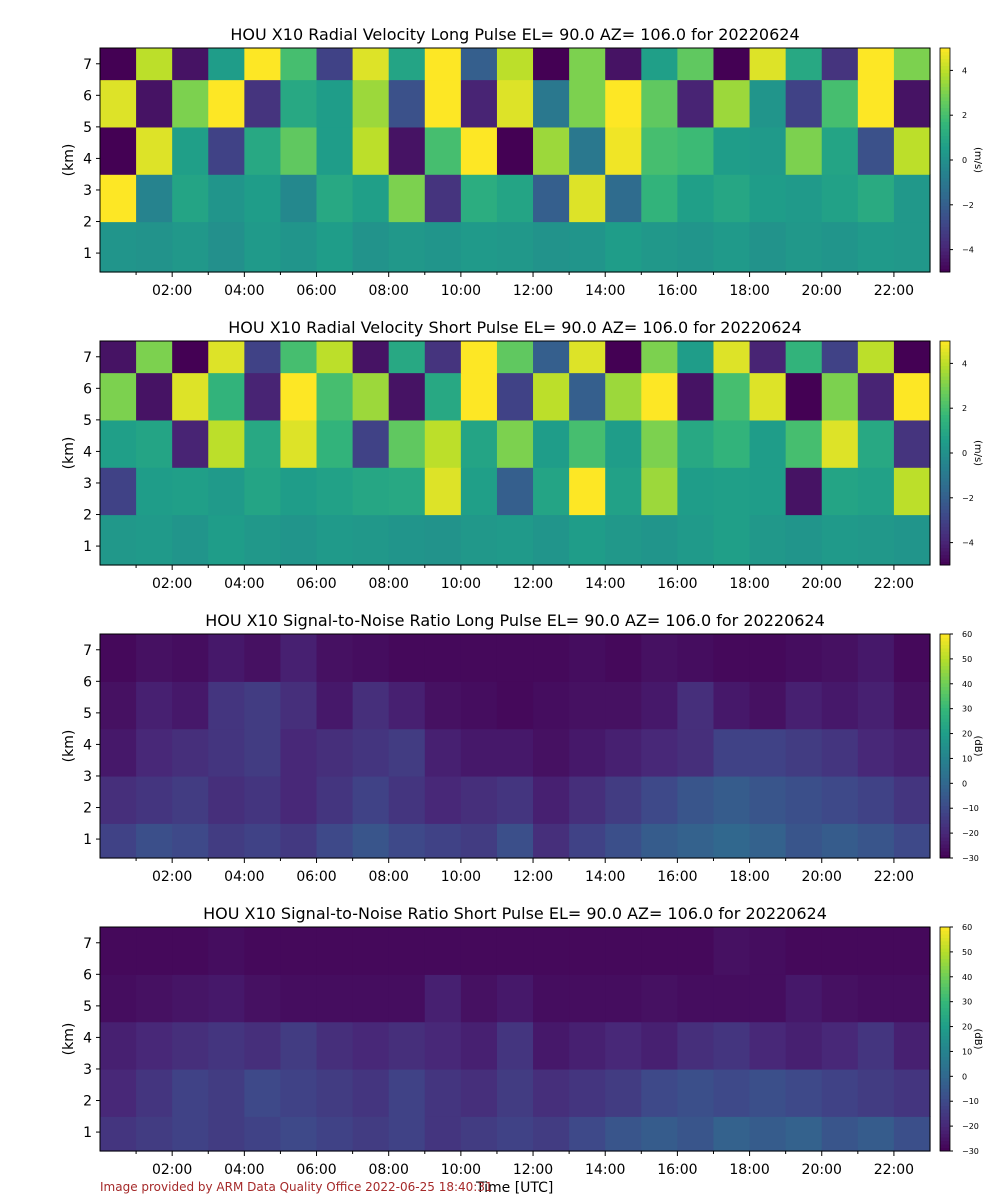  I want to click on colorbar-tick-label: 0, so click(964, 783).